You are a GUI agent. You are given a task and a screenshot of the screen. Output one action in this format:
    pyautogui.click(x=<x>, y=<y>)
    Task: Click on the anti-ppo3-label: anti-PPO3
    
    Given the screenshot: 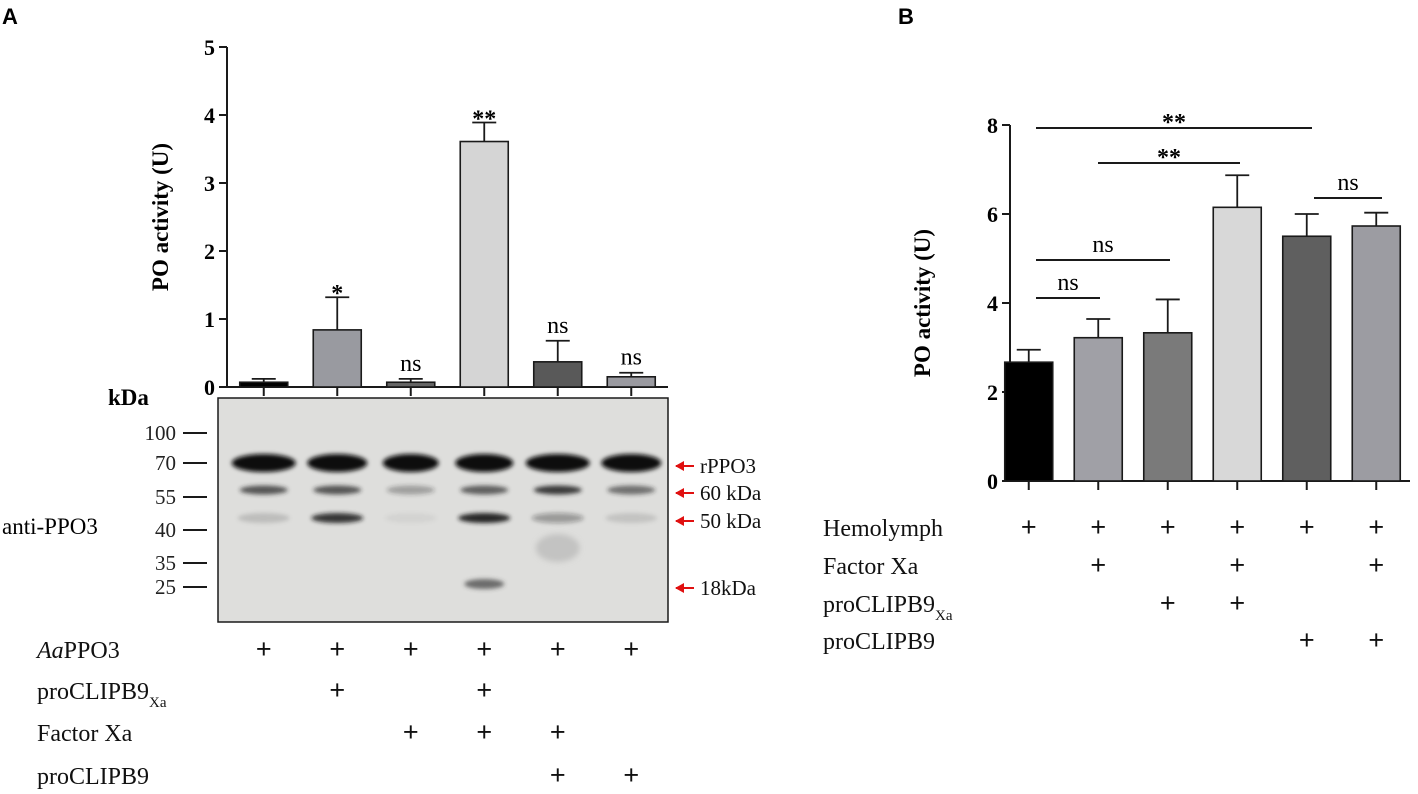 What is the action you would take?
    pyautogui.click(x=50, y=526)
    